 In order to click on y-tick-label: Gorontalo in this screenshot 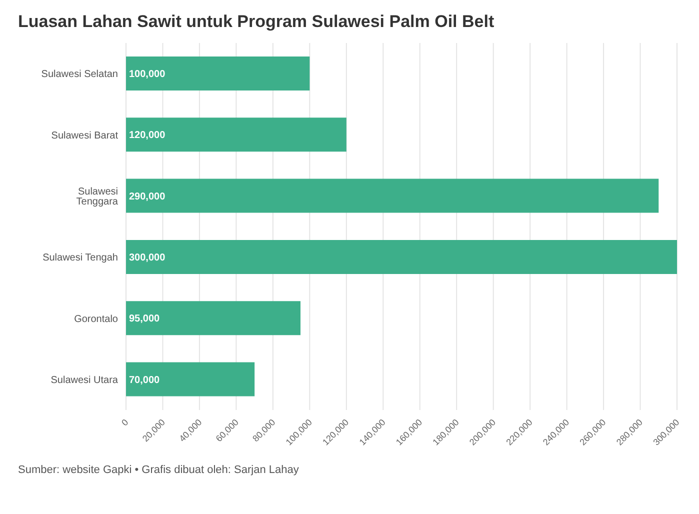, I will do `click(96, 319)`.